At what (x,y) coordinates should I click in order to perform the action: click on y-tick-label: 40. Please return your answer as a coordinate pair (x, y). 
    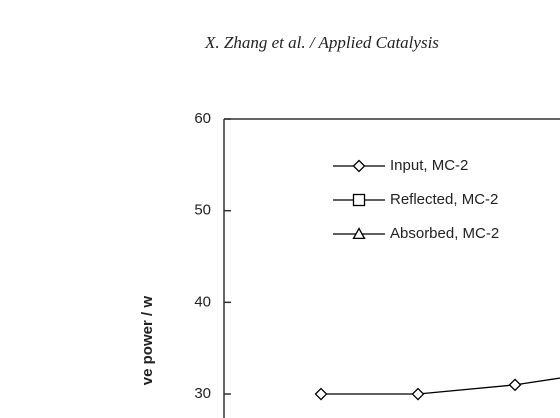
    Looking at the image, I should click on (202, 301).